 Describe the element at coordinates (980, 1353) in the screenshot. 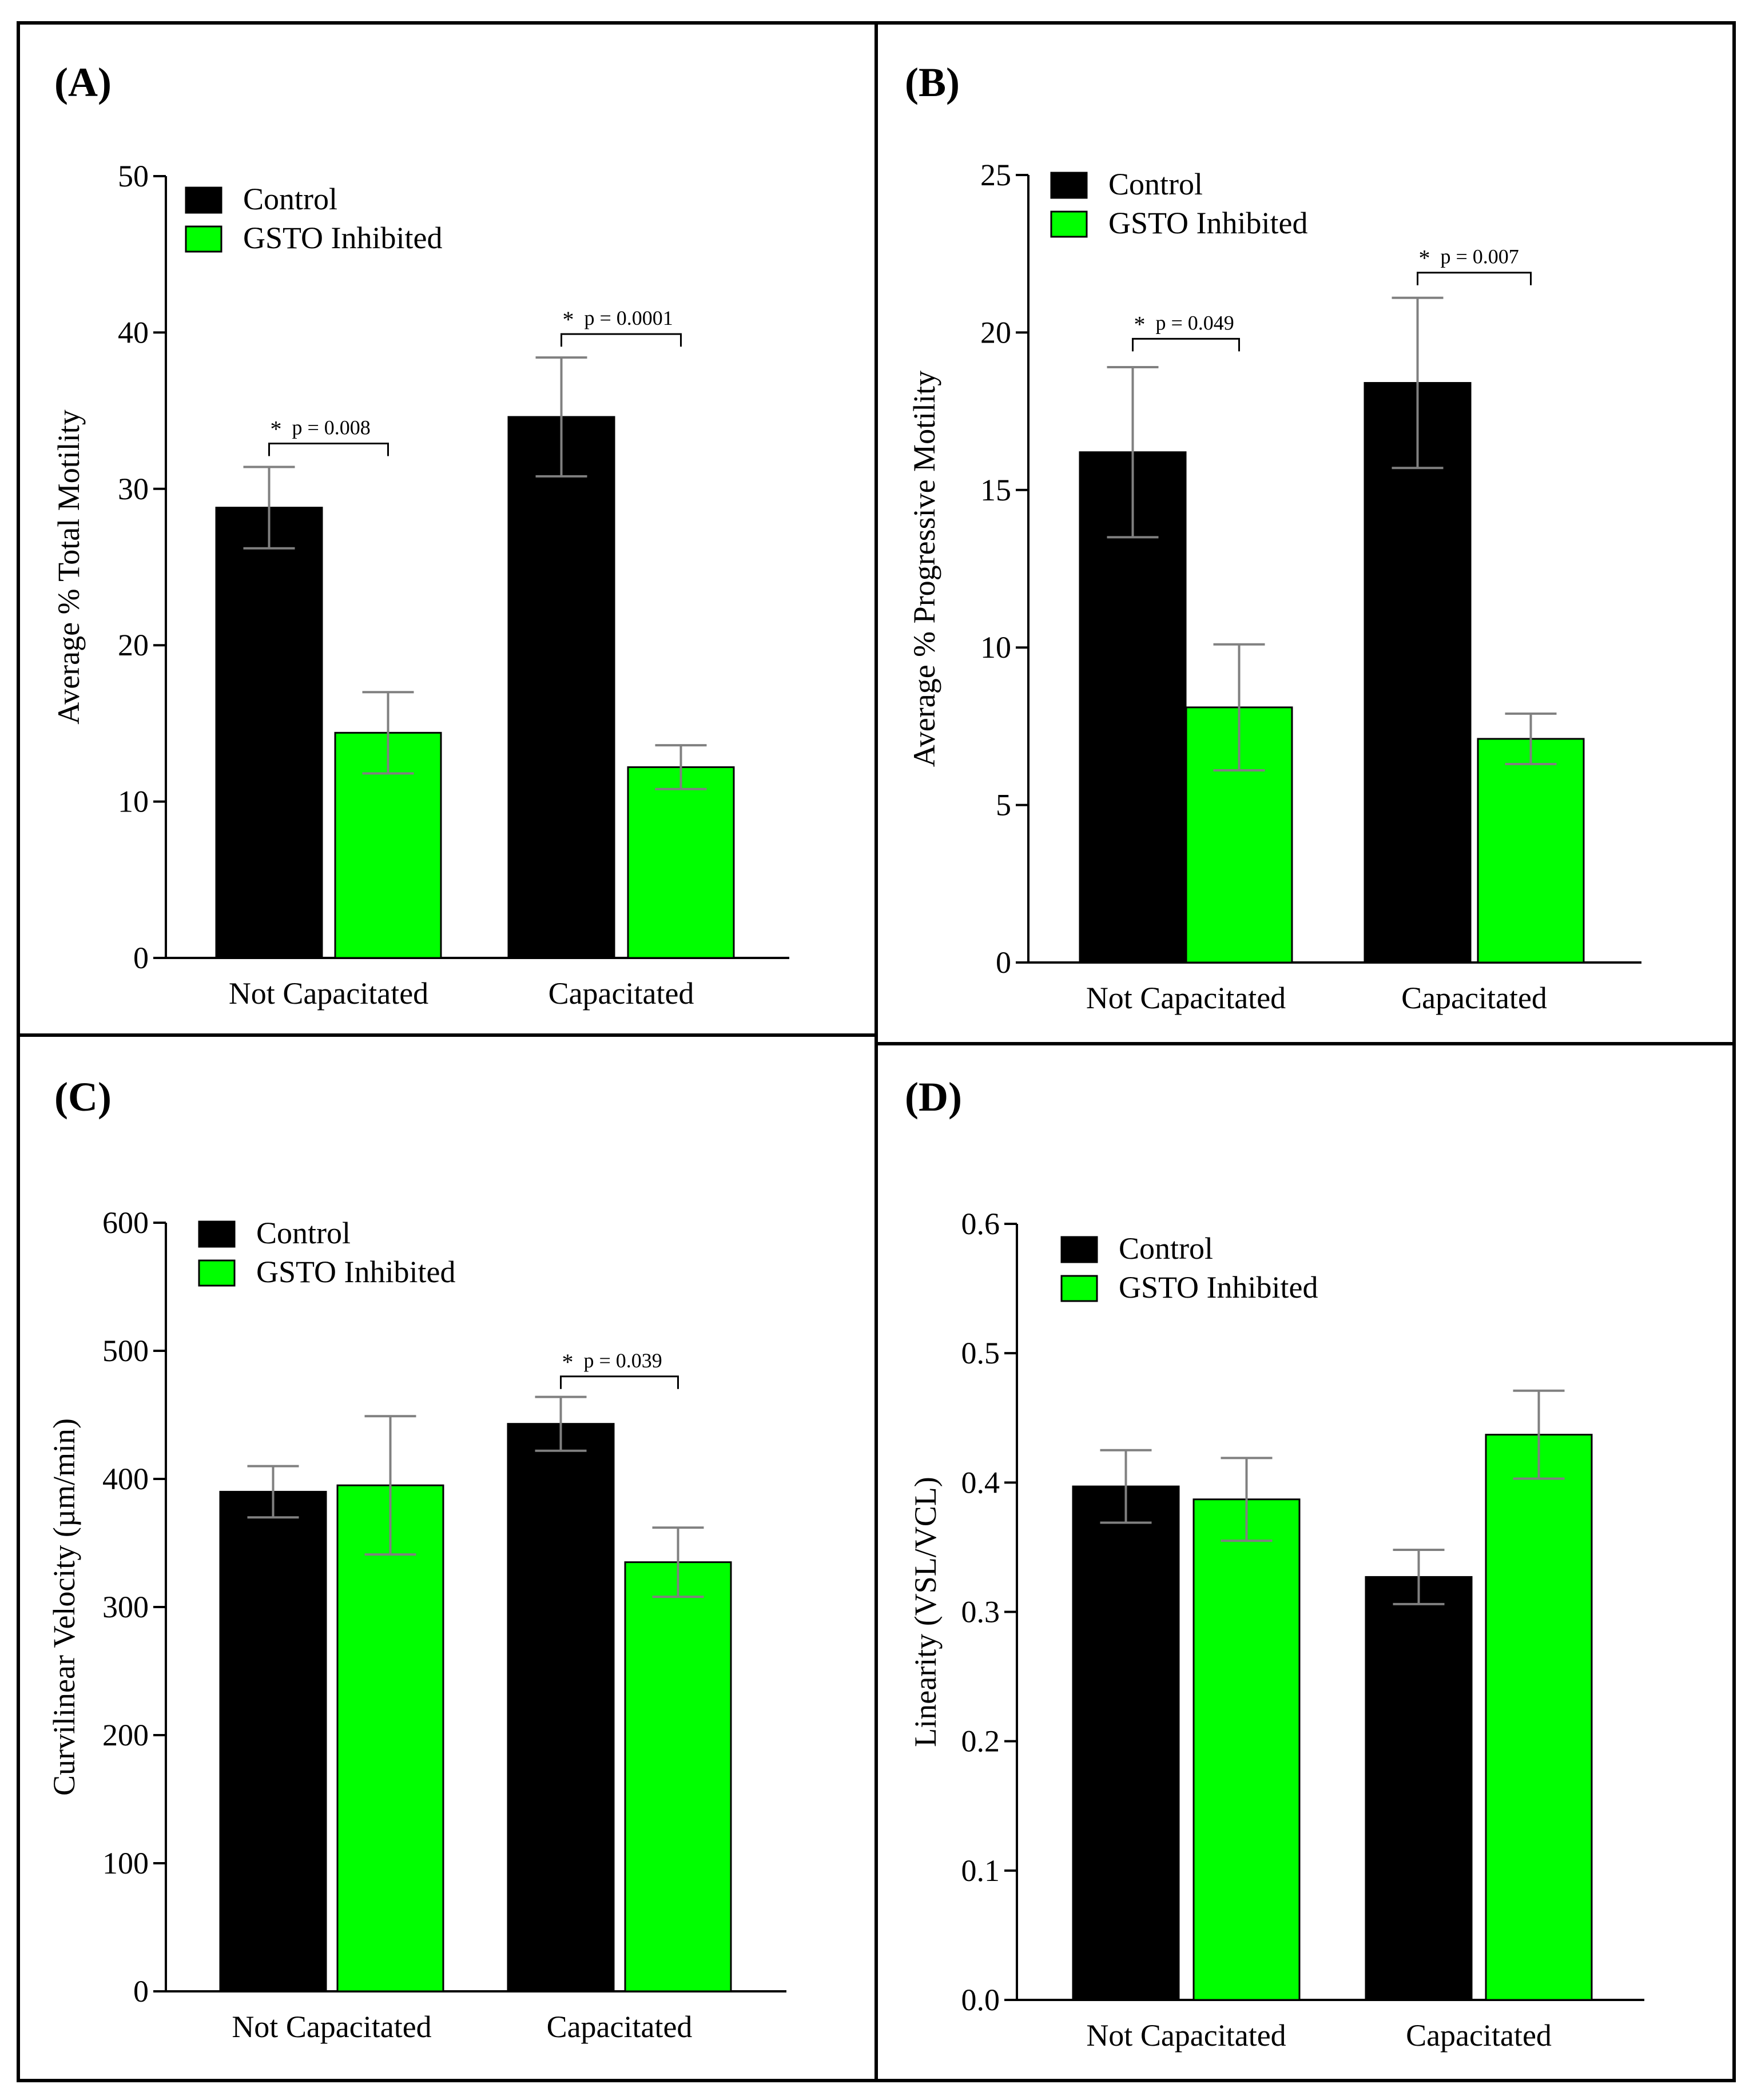

I see `y-tick-label: 0.5` at that location.